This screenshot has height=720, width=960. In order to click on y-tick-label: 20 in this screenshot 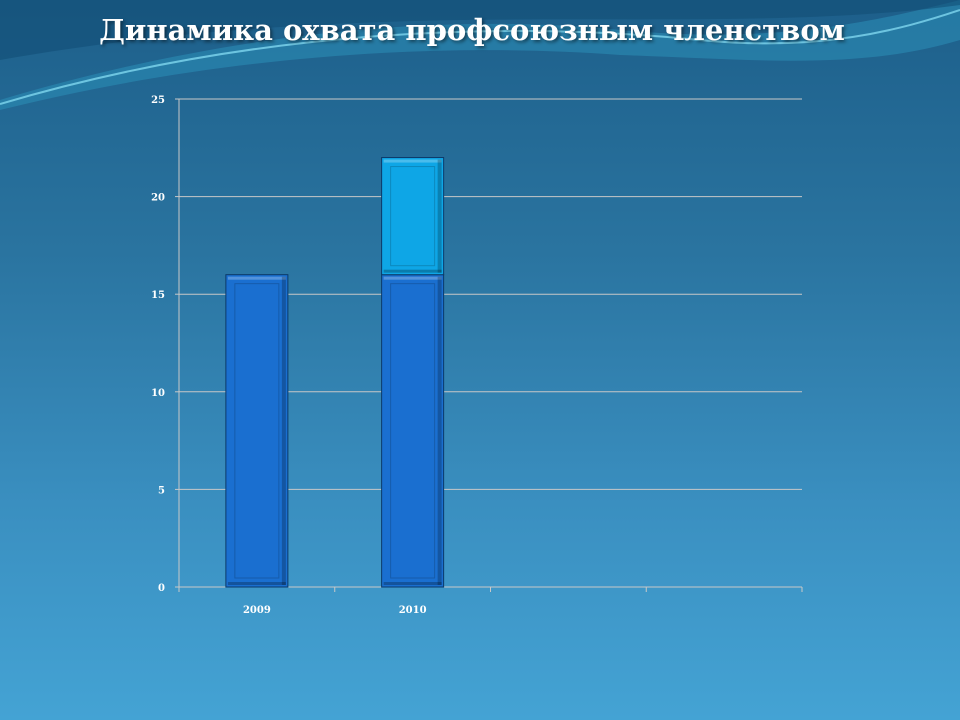, I will do `click(158, 198)`.